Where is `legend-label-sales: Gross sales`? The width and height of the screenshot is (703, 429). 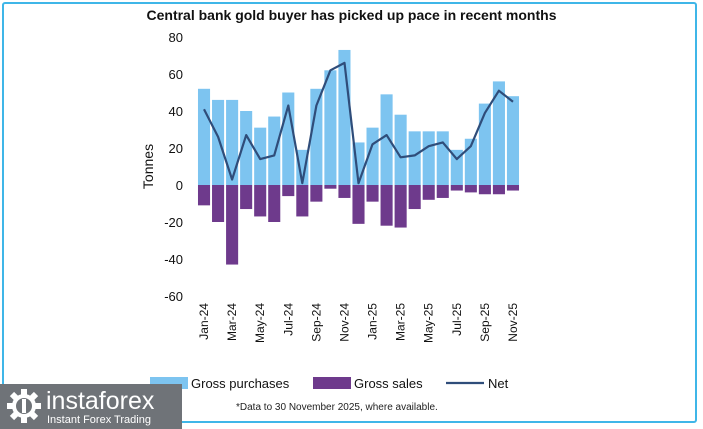 legend-label-sales: Gross sales is located at coordinates (388, 383).